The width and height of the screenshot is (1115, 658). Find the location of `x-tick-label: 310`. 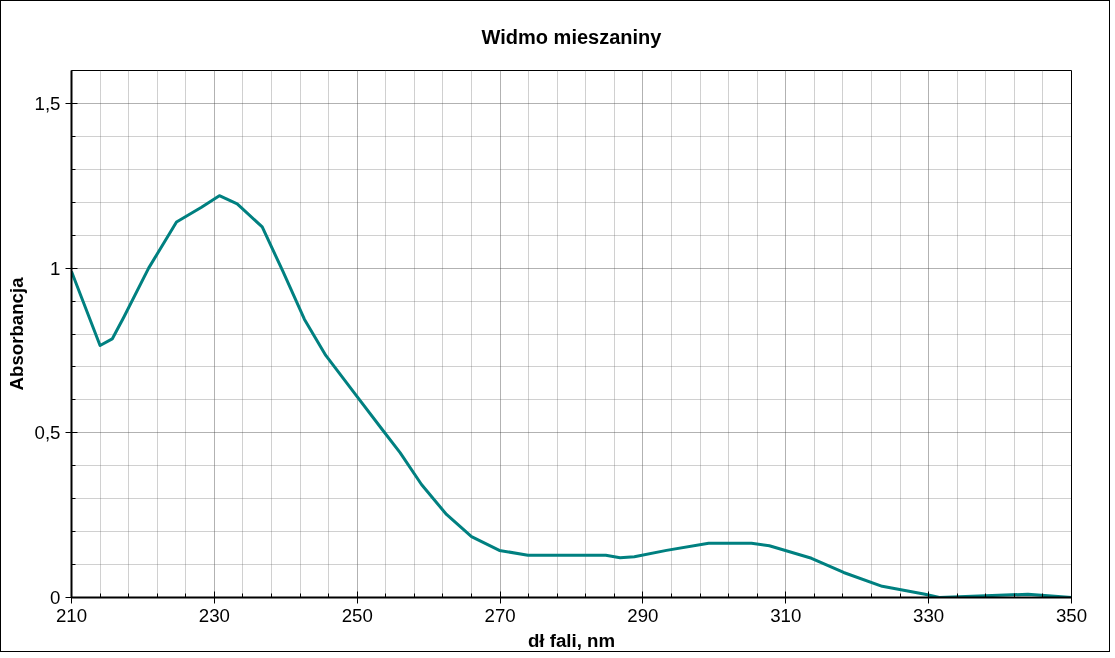

x-tick-label: 310 is located at coordinates (786, 615).